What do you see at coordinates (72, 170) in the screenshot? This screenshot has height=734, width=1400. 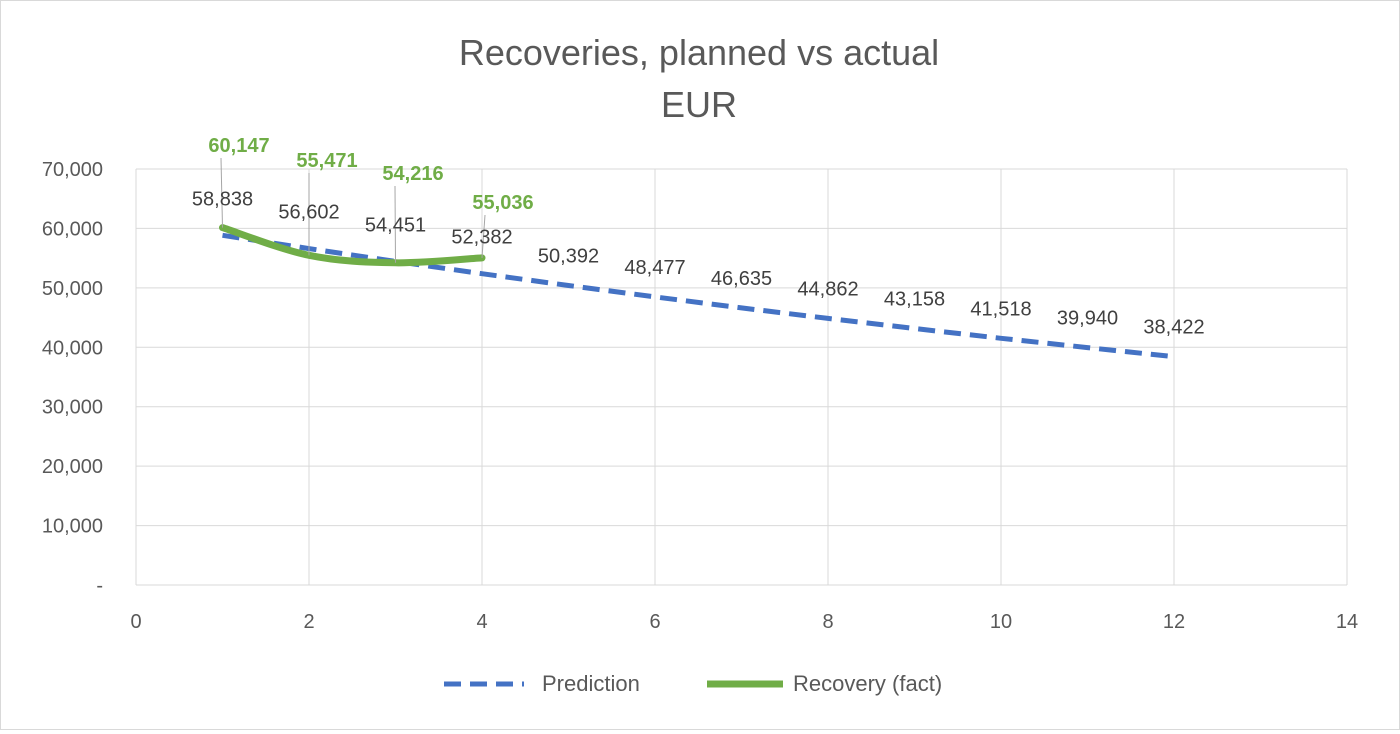 I see `y-tick-label: 70,000` at bounding box center [72, 170].